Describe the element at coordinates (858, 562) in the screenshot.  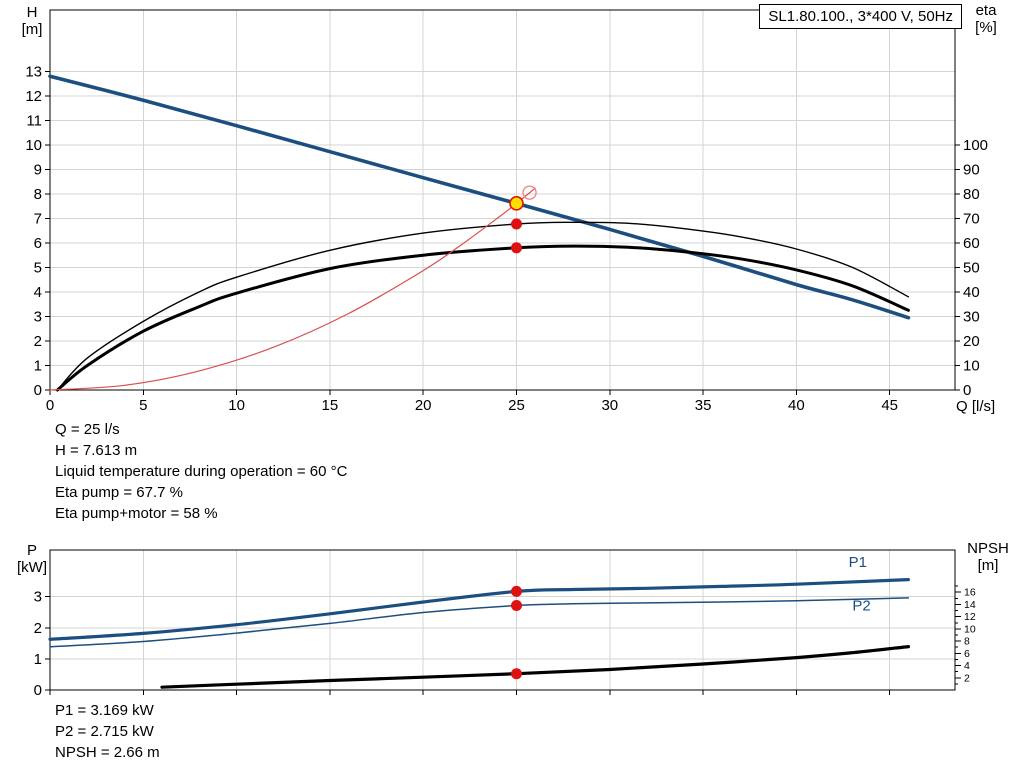
I see `series-label-p1: P1` at that location.